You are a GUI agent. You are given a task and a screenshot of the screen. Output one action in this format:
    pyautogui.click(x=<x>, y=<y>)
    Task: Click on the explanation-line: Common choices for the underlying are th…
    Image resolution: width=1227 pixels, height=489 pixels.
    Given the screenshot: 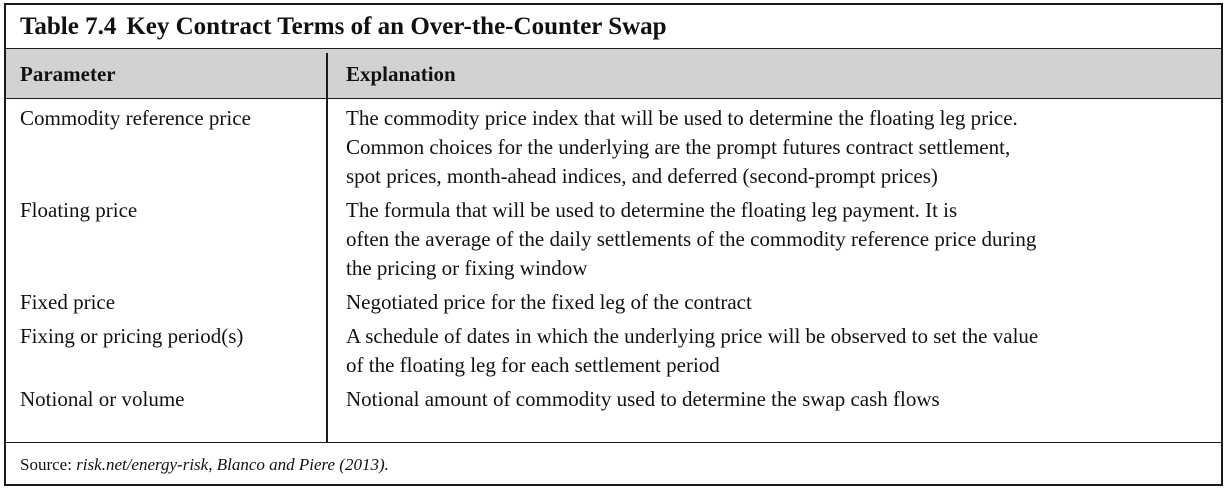 What is the action you would take?
    pyautogui.click(x=678, y=147)
    